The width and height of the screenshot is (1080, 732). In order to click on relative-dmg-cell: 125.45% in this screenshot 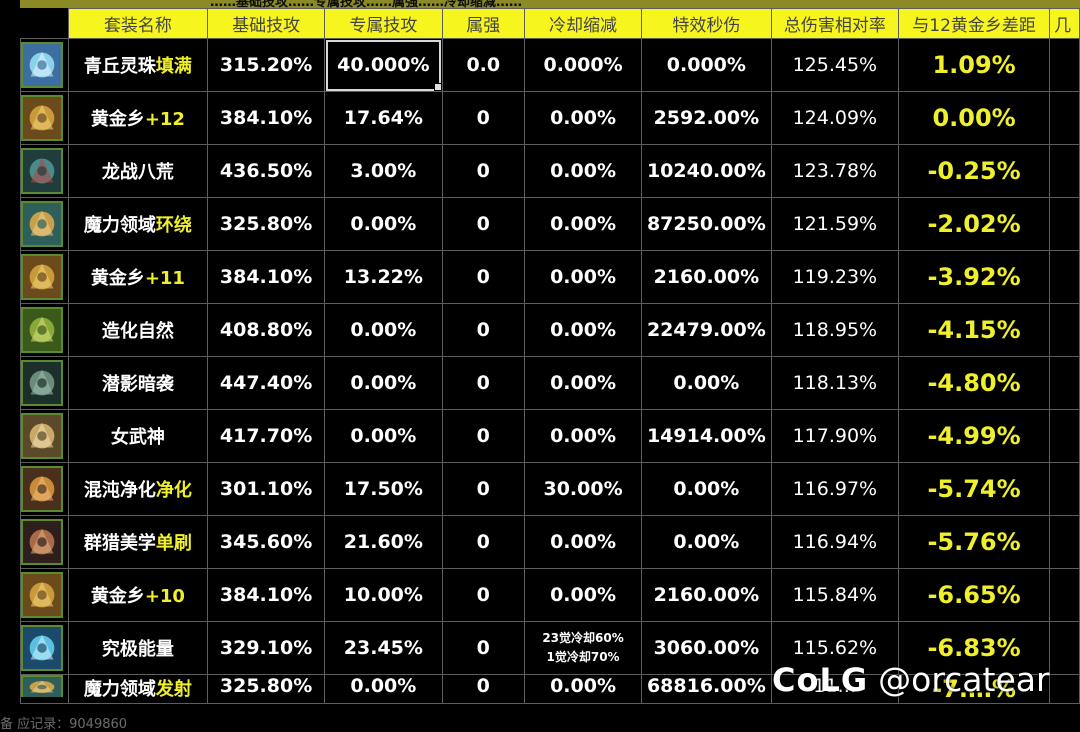, I will do `click(834, 65)`.